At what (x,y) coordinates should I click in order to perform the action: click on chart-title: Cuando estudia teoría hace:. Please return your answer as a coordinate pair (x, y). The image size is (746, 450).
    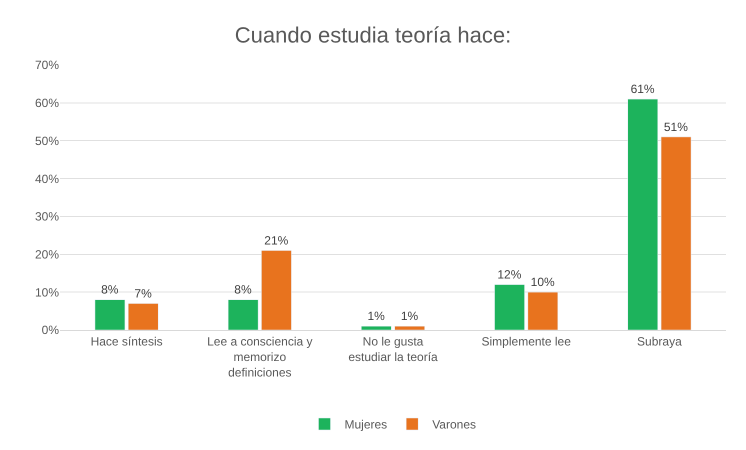
    Looking at the image, I should click on (373, 35).